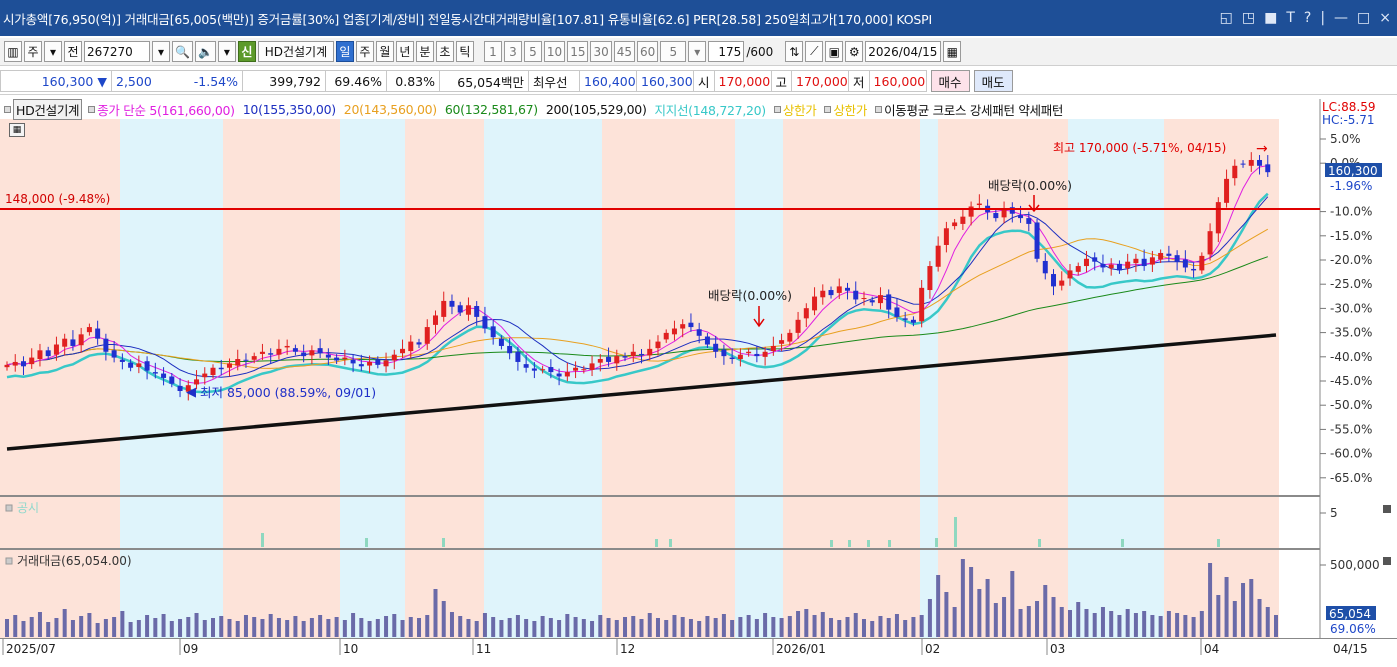 The image size is (1397, 667). What do you see at coordinates (344, 51) in the screenshot?
I see `period-tab-day: 일` at bounding box center [344, 51].